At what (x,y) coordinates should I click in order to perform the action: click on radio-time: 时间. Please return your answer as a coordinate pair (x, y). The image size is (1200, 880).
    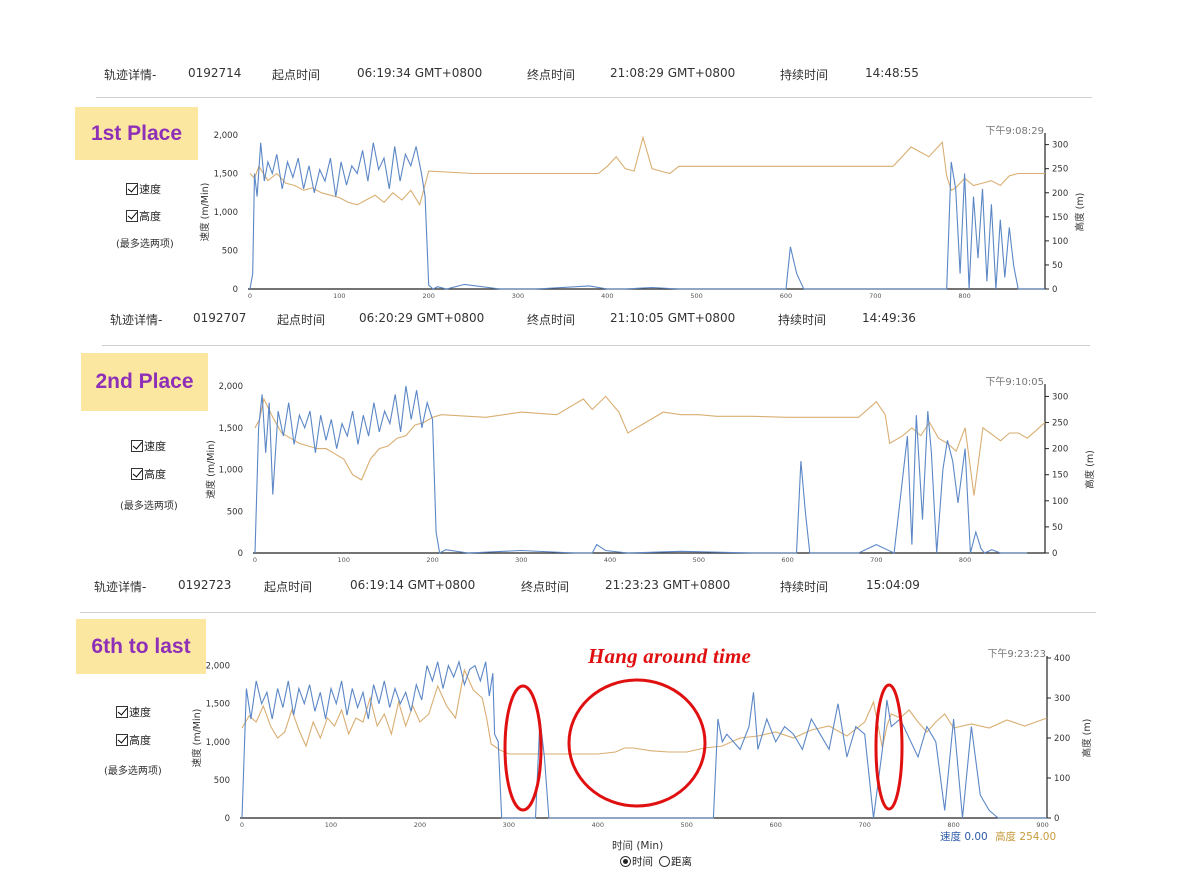
    Looking at the image, I should click on (636, 861).